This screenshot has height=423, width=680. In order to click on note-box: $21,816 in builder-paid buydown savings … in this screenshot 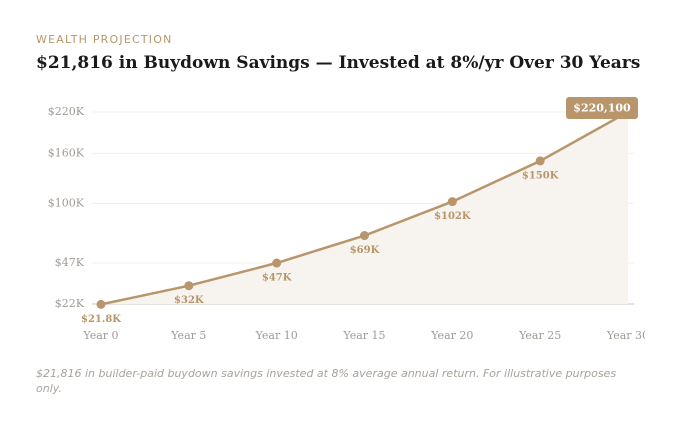, I will do `click(326, 381)`.